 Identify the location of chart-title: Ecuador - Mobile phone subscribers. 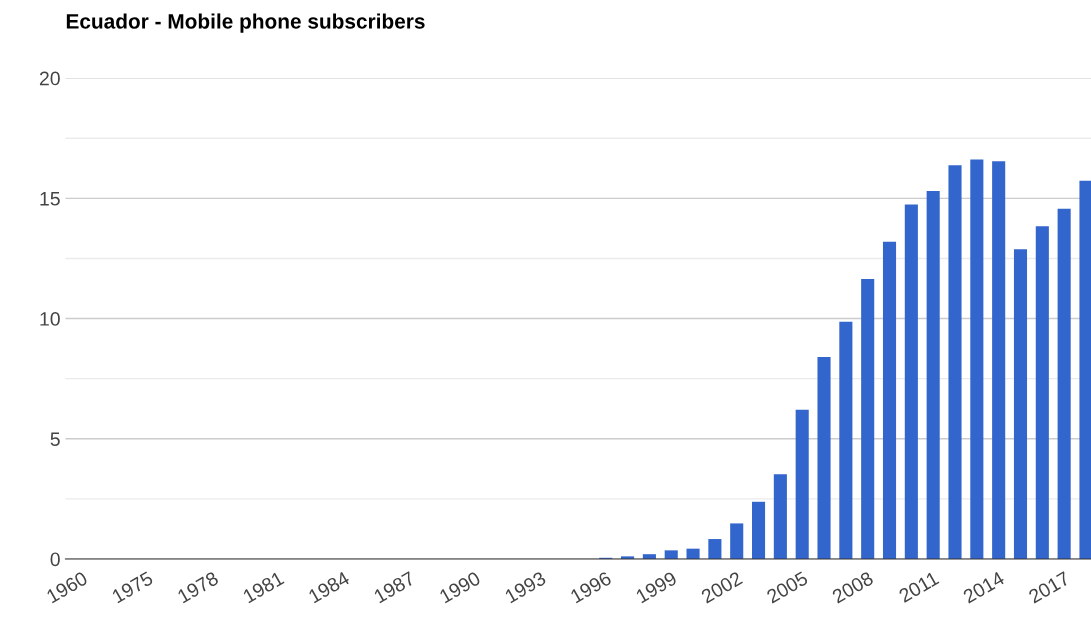
(245, 23).